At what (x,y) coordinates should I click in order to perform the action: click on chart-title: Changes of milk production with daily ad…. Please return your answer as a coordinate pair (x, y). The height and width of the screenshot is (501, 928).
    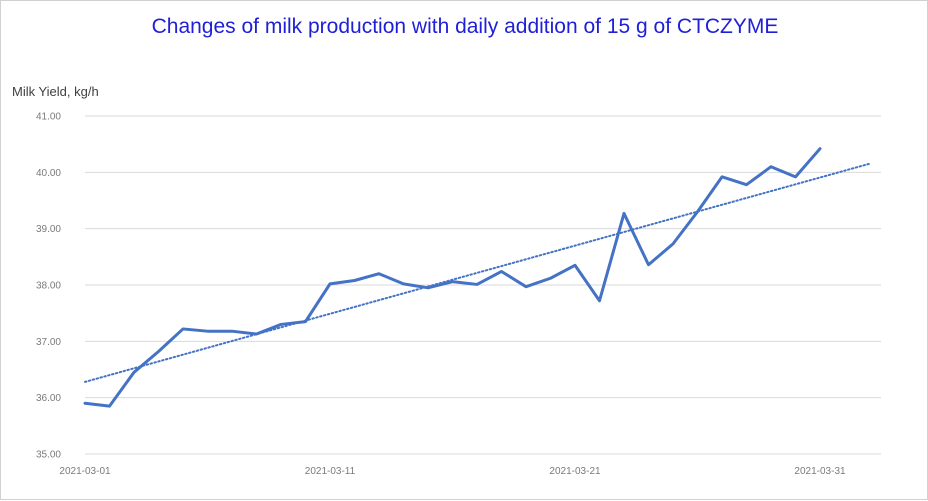
    Looking at the image, I should click on (465, 26).